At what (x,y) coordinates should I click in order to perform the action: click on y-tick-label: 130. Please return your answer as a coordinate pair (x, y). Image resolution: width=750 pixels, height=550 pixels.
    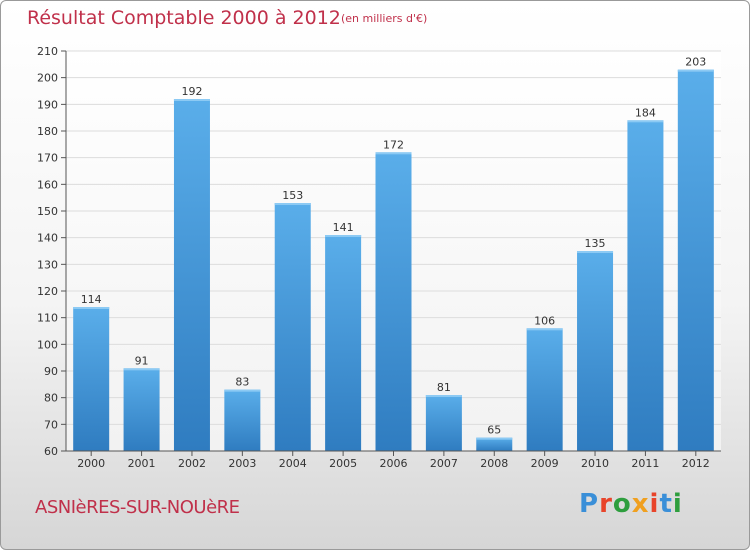
    Looking at the image, I should click on (47, 264).